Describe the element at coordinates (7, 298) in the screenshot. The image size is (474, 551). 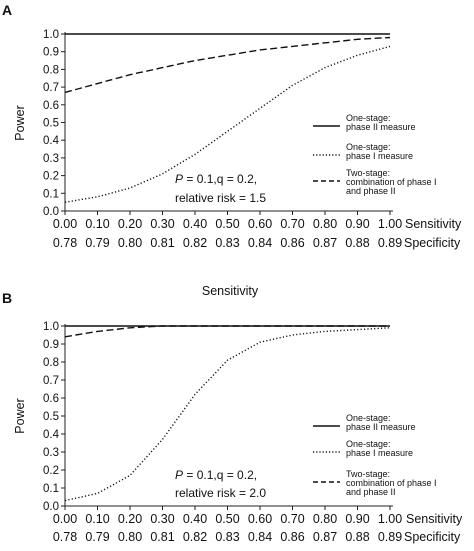
I see `panel-label-b: B` at that location.